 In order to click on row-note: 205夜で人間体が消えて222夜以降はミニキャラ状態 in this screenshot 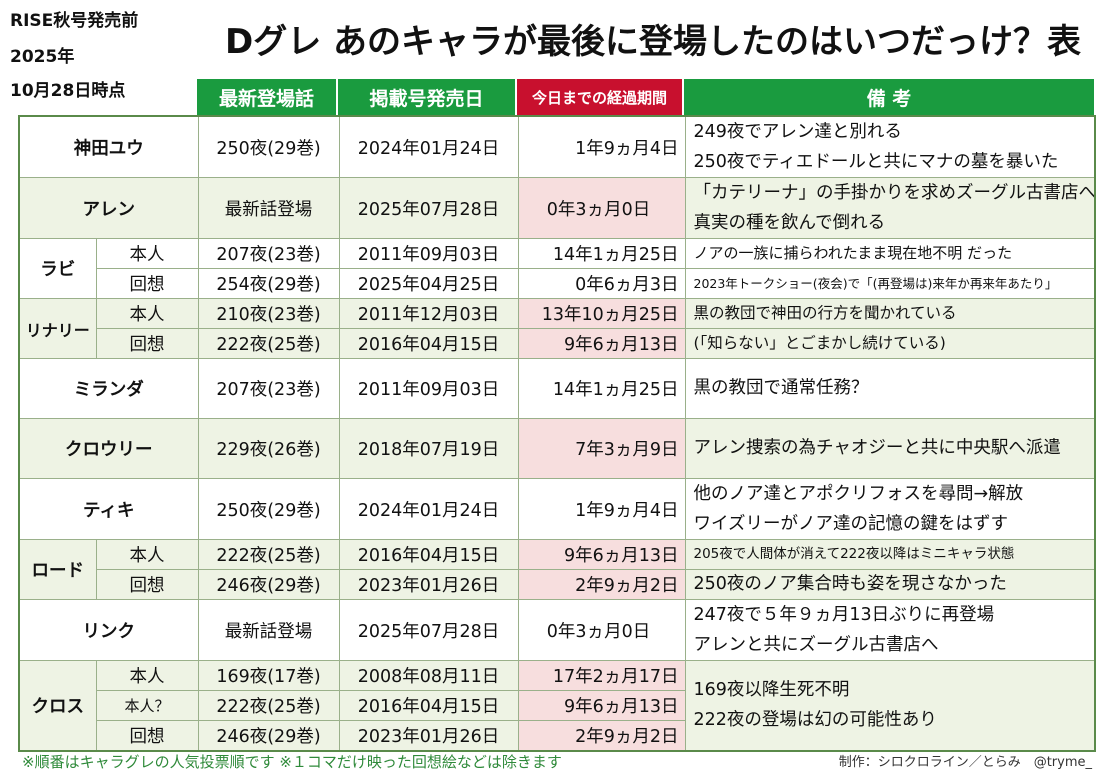, I will do `click(890, 554)`.